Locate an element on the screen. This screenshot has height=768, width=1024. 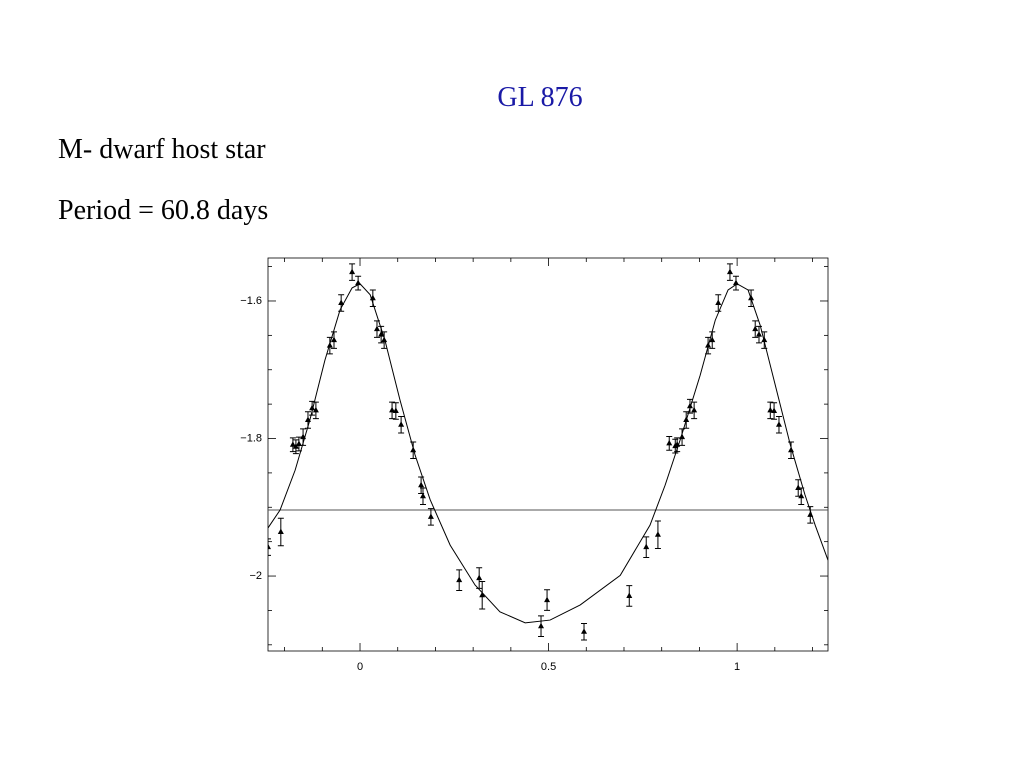
error-bar is located at coordinates (269, 547).